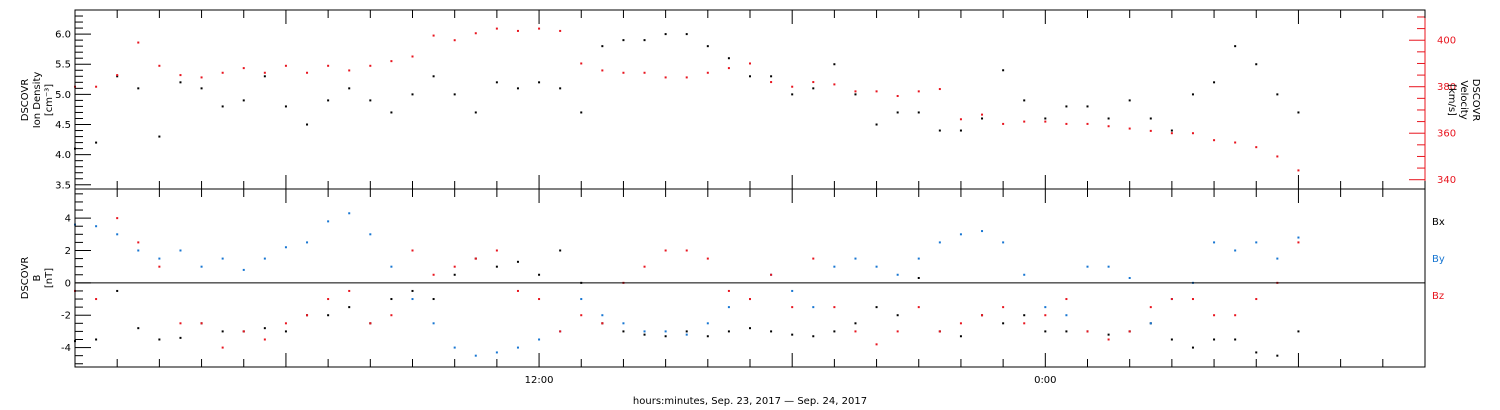  I want to click on bottom-ylabel-unit: [nT], so click(49, 278).